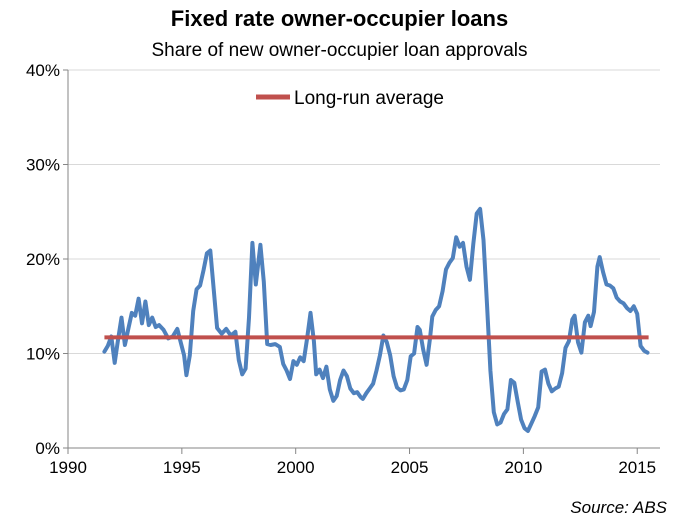  What do you see at coordinates (68, 467) in the screenshot?
I see `x-tick-label: 1990` at bounding box center [68, 467].